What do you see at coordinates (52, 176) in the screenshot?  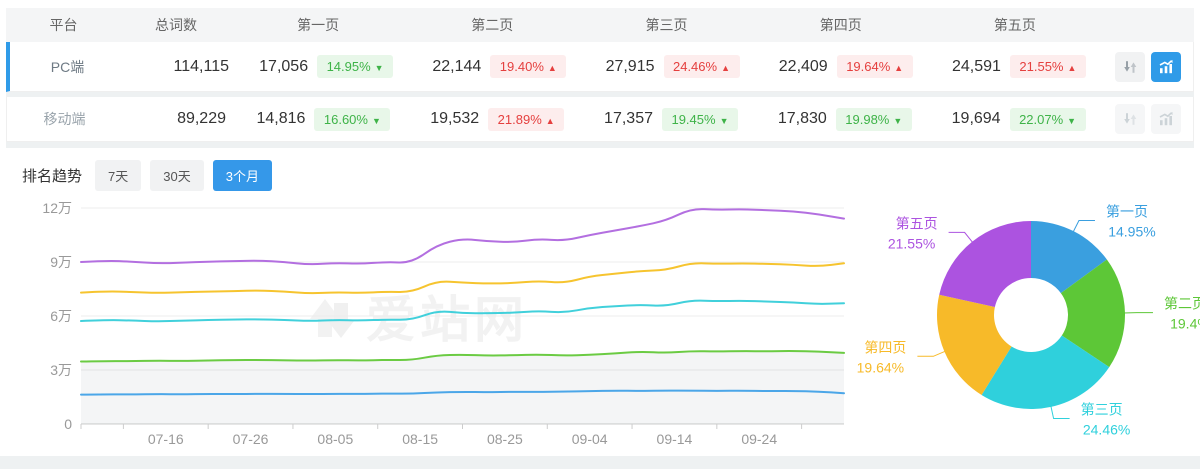 I see `trend-title: 排名趋势` at bounding box center [52, 176].